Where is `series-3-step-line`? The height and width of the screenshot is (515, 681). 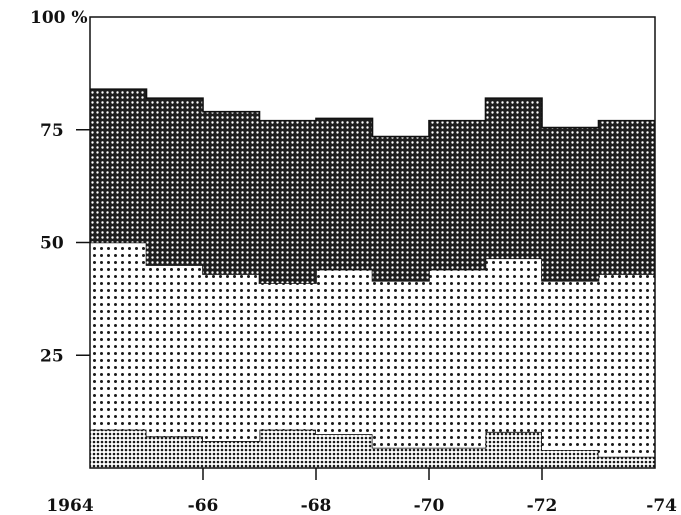 series-3-step-line is located at coordinates (372, 113).